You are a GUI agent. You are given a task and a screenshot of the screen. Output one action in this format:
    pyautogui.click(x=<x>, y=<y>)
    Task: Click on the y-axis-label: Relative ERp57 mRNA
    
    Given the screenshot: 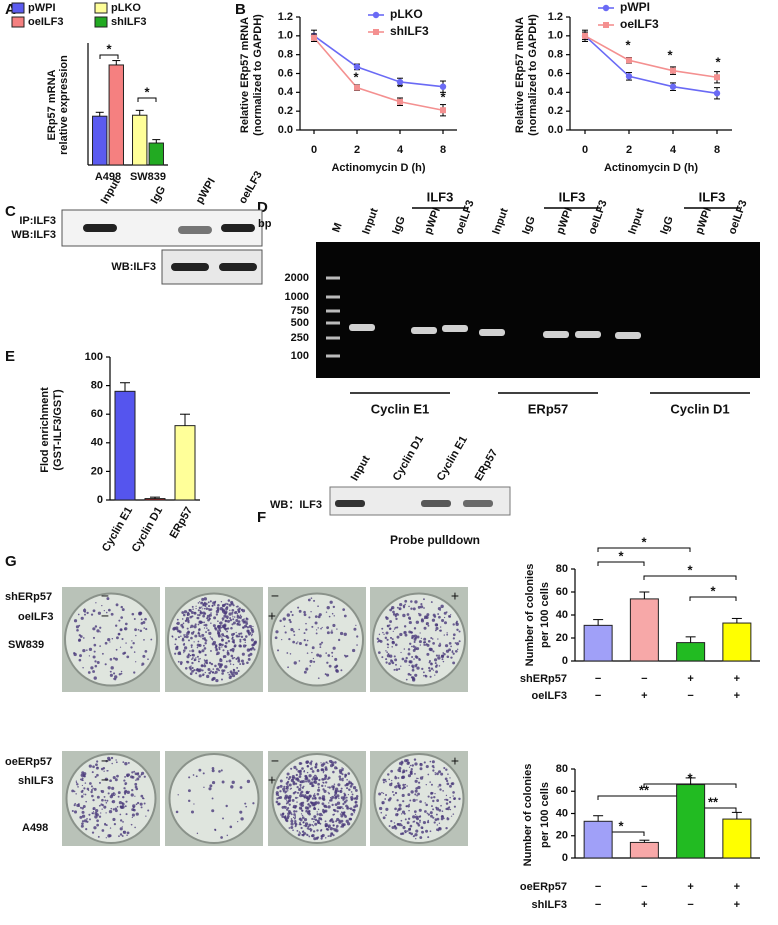 What is the action you would take?
    pyautogui.click(x=245, y=75)
    